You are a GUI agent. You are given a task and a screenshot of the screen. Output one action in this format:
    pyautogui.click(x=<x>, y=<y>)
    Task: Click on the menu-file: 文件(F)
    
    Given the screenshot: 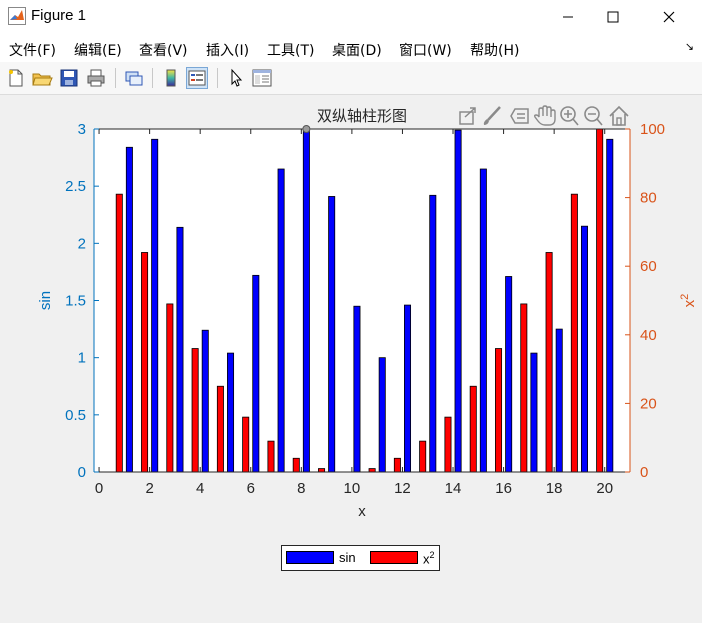 What is the action you would take?
    pyautogui.click(x=32, y=51)
    